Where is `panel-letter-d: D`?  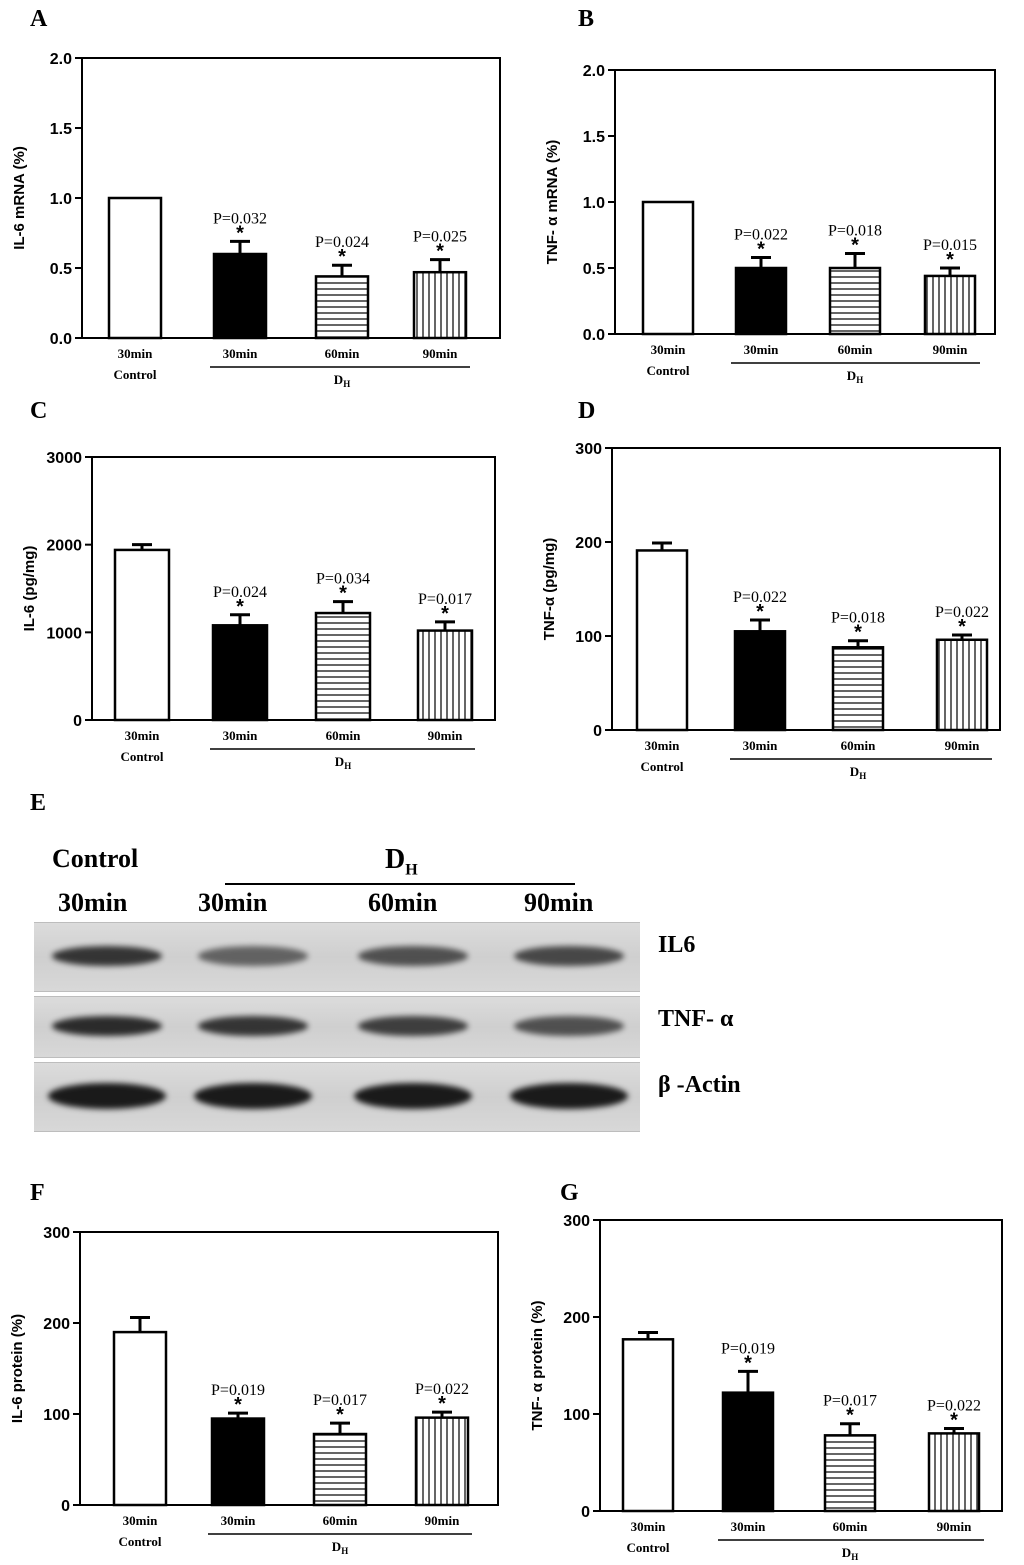 panel-letter-d: D is located at coordinates (587, 411).